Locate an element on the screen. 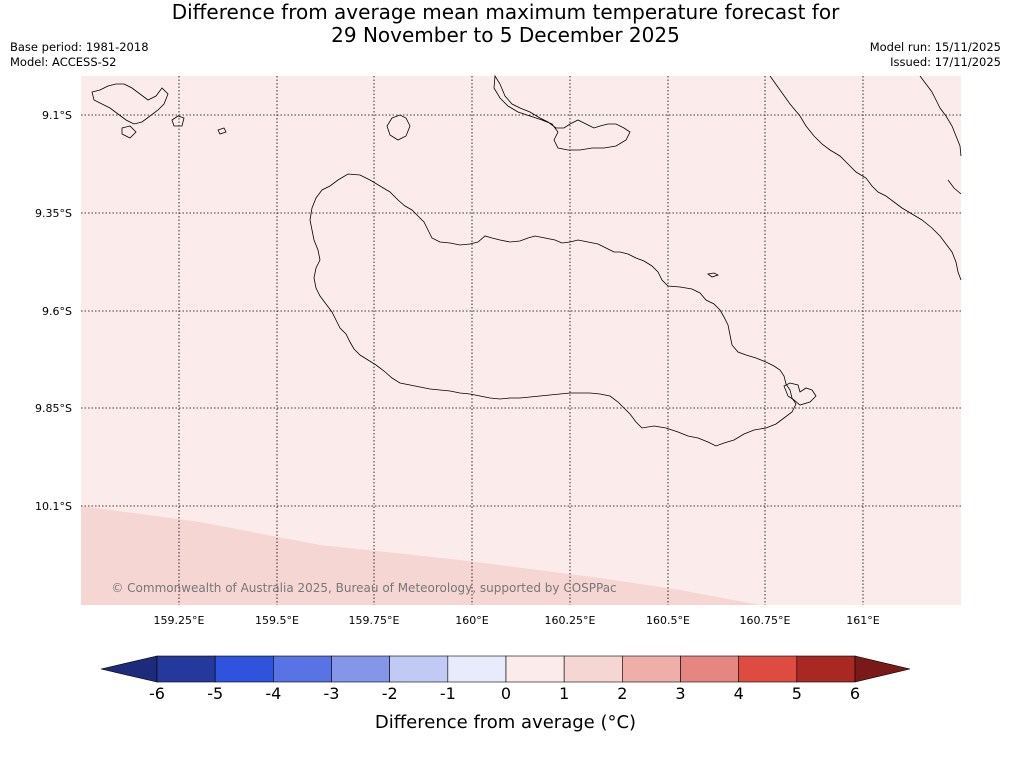 The image size is (1011, 758). lat-label: 9.35°S is located at coordinates (53, 213).